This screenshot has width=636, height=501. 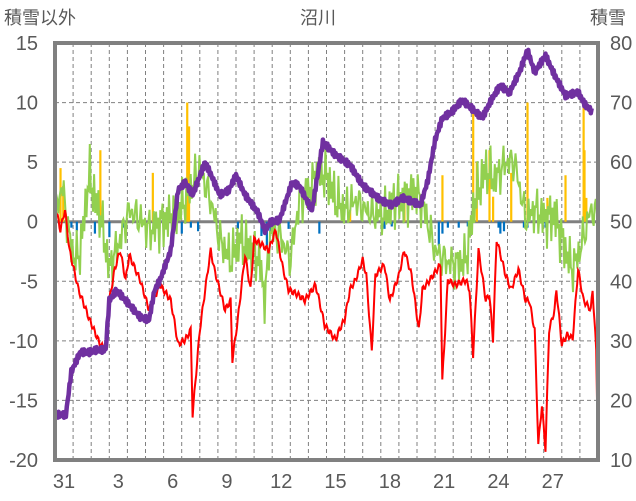 I want to click on x-tick-label: 12, so click(x=281, y=482).